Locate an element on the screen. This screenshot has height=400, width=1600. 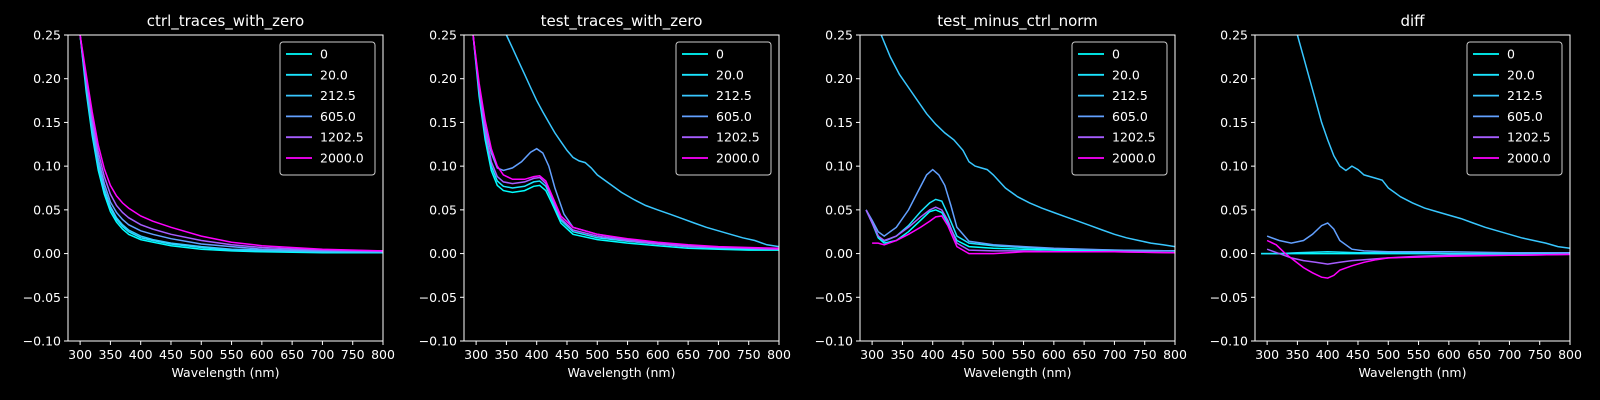
chart-title: test_minus_ctrl_norm is located at coordinates (1017, 21).